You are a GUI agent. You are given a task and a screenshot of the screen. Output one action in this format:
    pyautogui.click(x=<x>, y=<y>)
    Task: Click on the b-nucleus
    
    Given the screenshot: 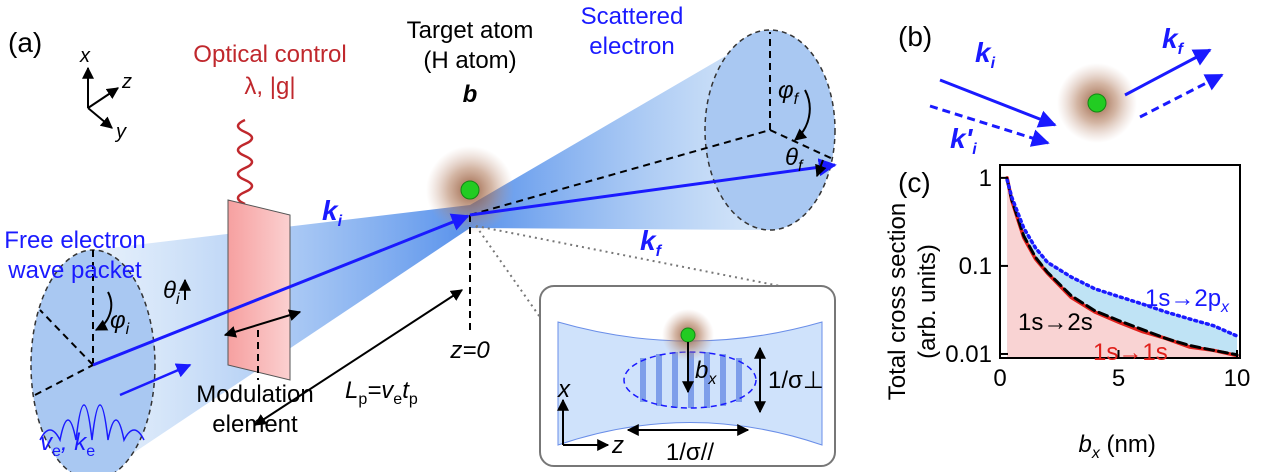 What is the action you would take?
    pyautogui.click(x=1097, y=103)
    